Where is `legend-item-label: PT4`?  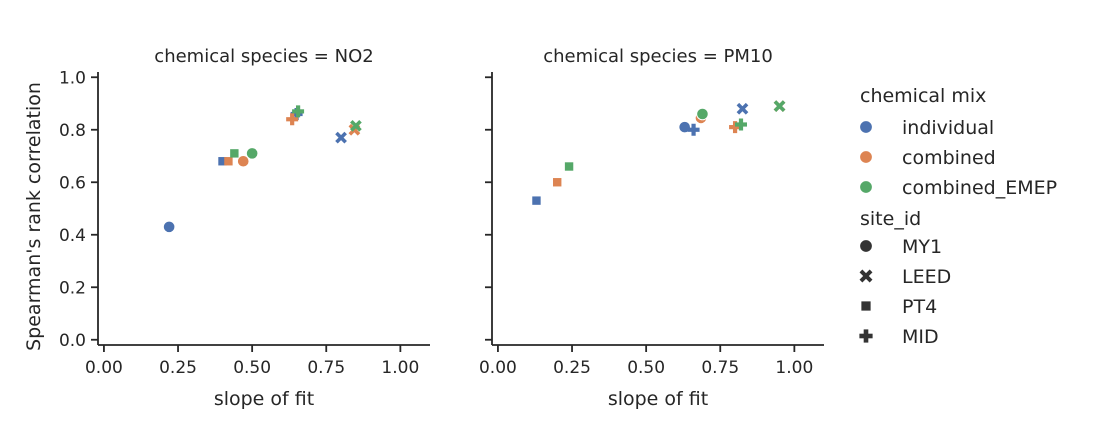
legend-item-label: PT4 is located at coordinates (919, 307).